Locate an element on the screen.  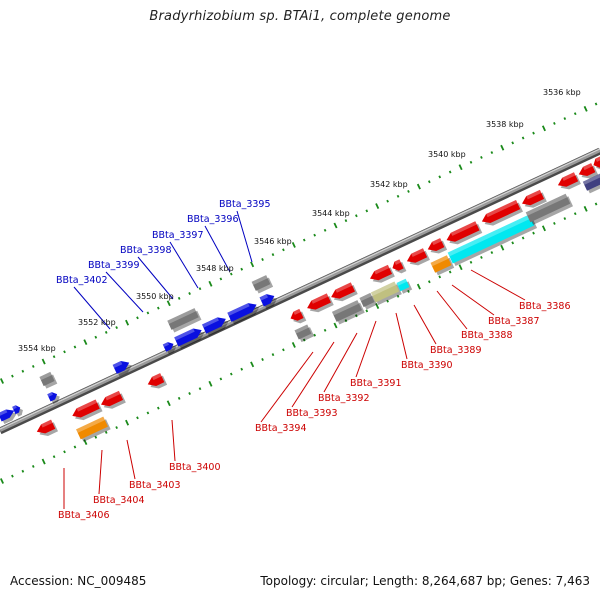
gene-label: BBta_3393 is located at coordinates (312, 413).